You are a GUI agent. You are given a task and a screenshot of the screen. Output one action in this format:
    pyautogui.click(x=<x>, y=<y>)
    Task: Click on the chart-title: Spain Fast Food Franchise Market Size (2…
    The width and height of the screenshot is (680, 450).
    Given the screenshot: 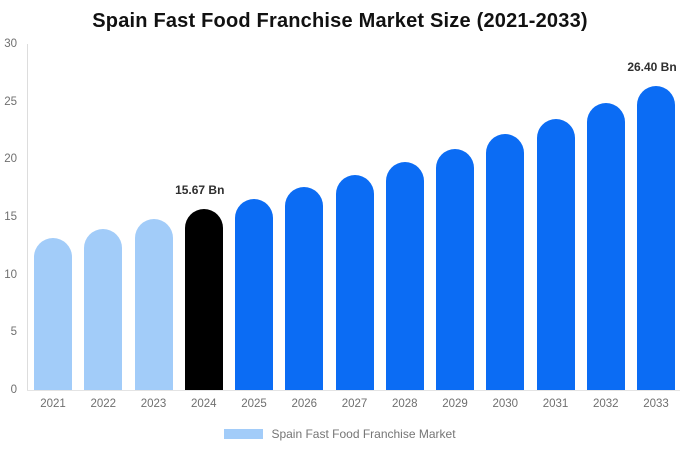 What is the action you would take?
    pyautogui.click(x=340, y=21)
    